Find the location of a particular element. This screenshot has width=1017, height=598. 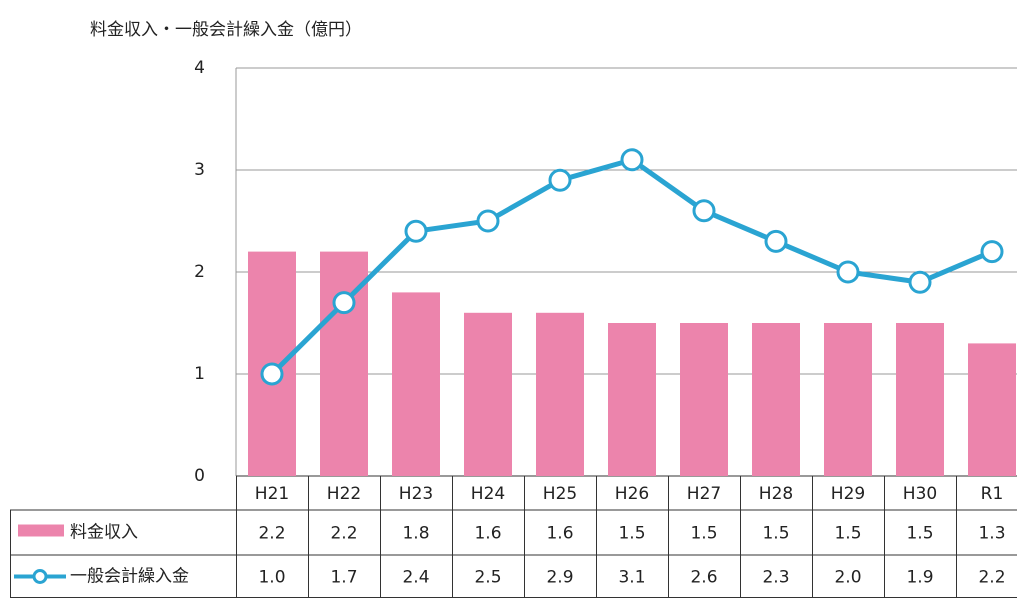

x-tick-label: H29 is located at coordinates (848, 494).